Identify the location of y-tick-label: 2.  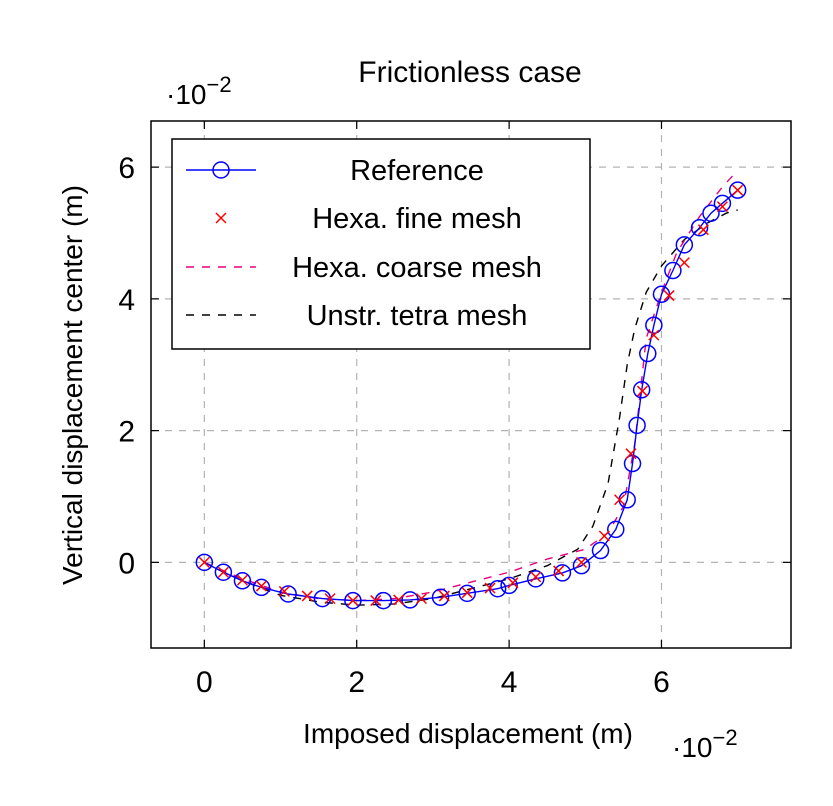
(126, 432).